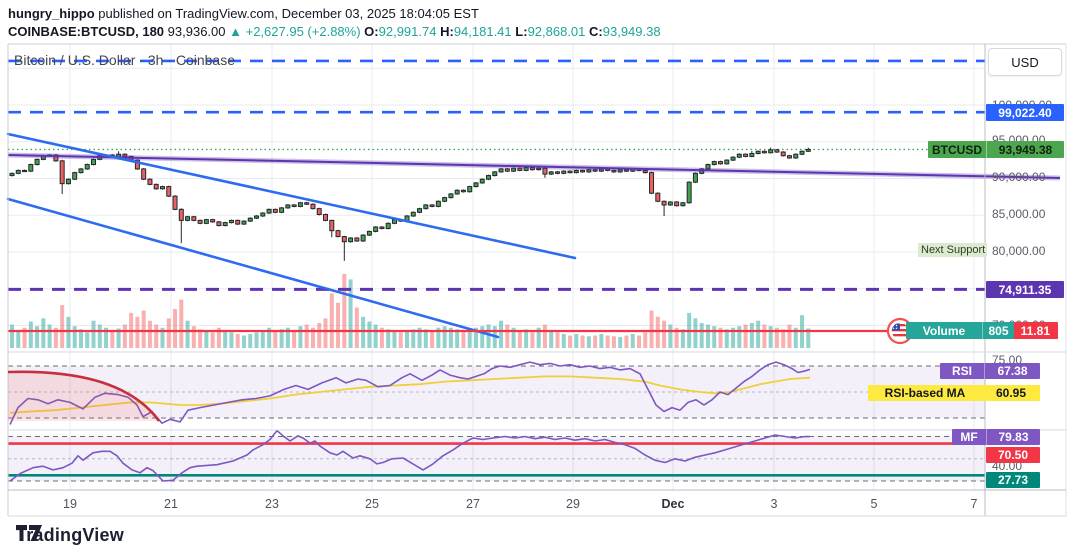 The width and height of the screenshot is (1068, 557). What do you see at coordinates (1019, 214) in the screenshot?
I see `price-tick: 85,000.00` at bounding box center [1019, 214].